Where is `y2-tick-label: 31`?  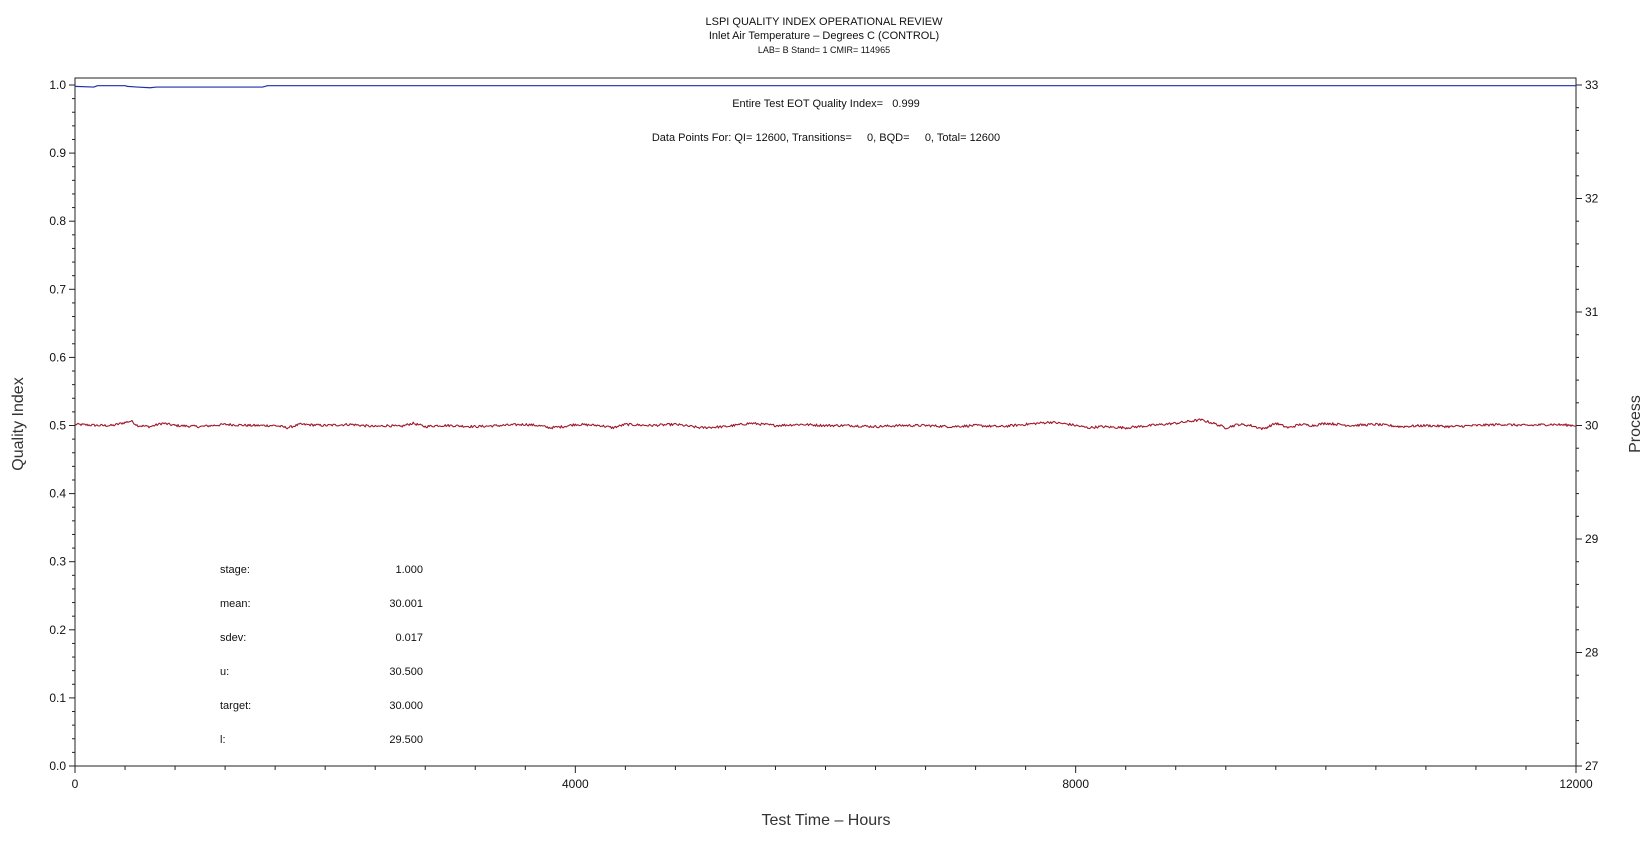
y2-tick-label: 31 is located at coordinates (1592, 312).